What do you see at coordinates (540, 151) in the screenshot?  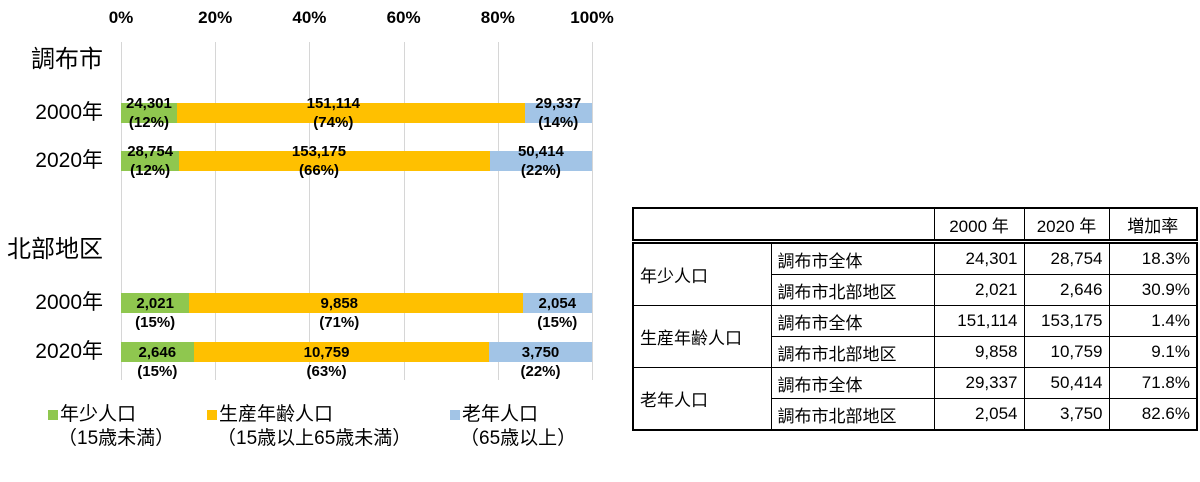 I see `segment-value: 50,414` at bounding box center [540, 151].